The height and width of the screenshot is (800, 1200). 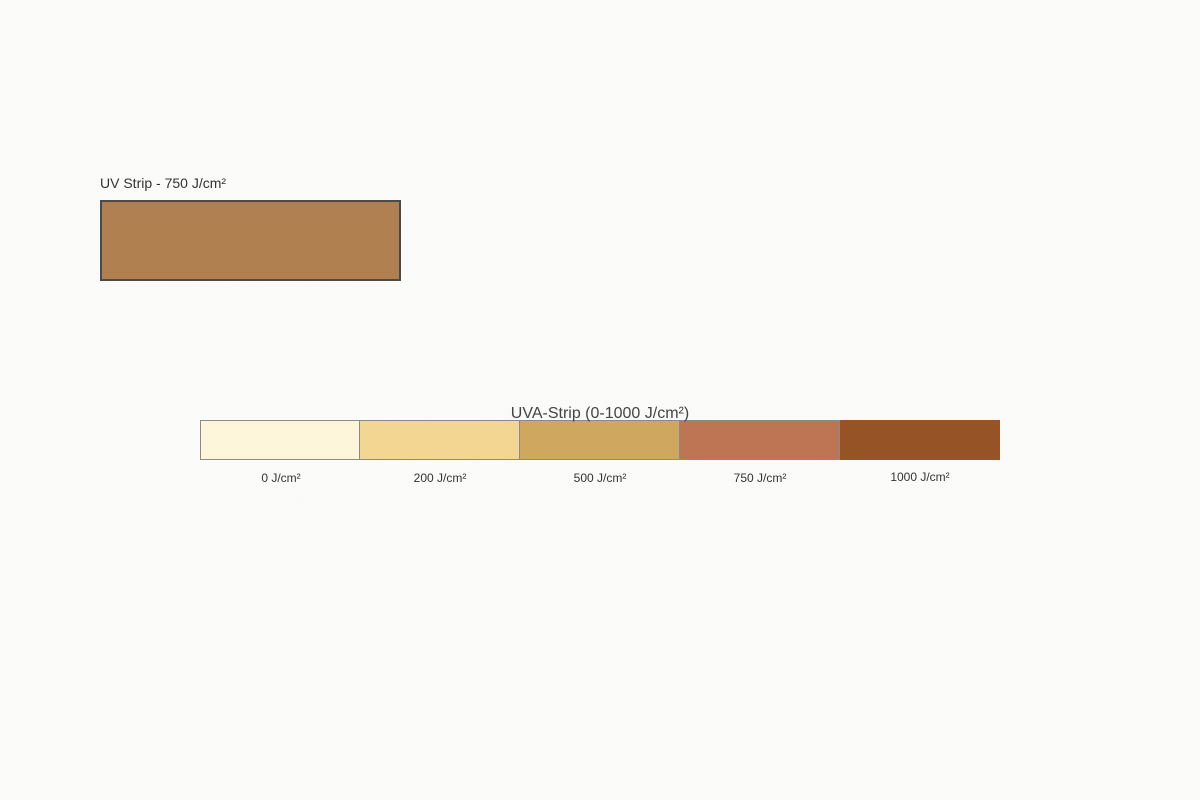 I want to click on scale-step-label: 0 J/cm², so click(x=281, y=478).